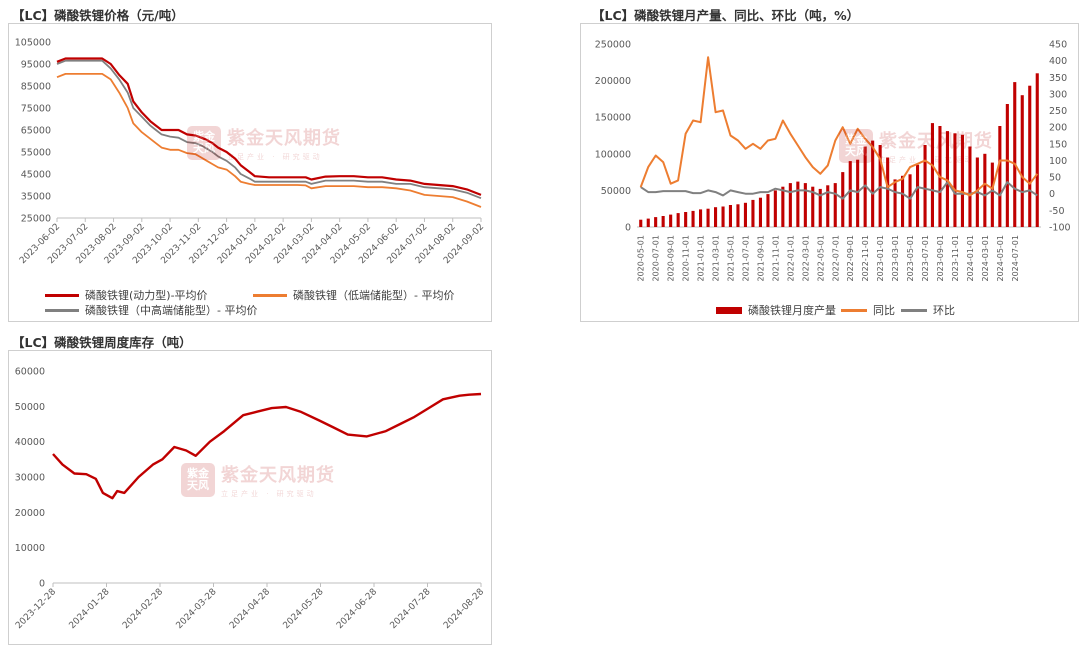 The width and height of the screenshot is (1080, 648). What do you see at coordinates (613, 81) in the screenshot?
I see `y-left-tick-label: 200000` at bounding box center [613, 81].